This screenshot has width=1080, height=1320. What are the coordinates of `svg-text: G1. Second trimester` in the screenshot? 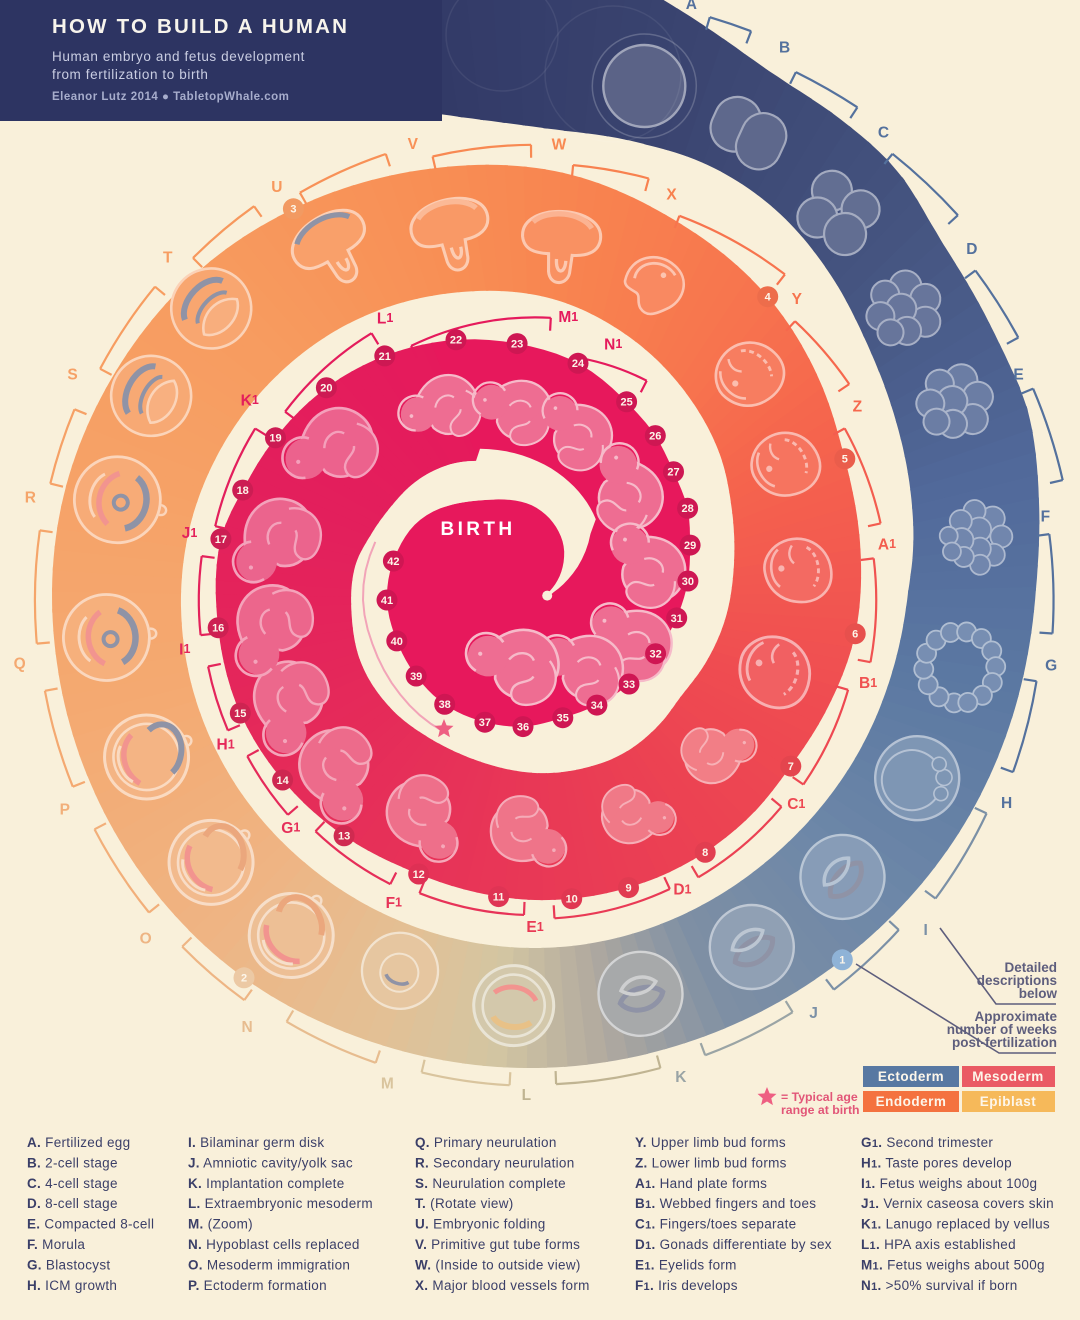 It's located at (927, 1142).